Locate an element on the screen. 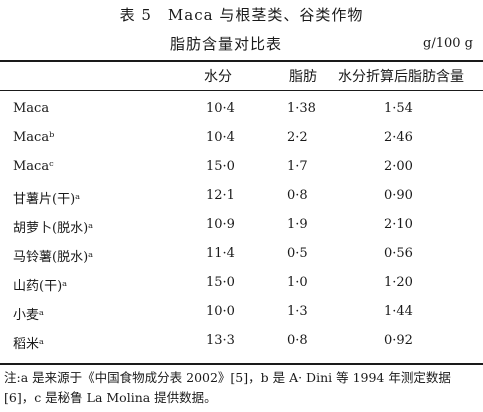  header-fat: 脂肪 is located at coordinates (303, 77).